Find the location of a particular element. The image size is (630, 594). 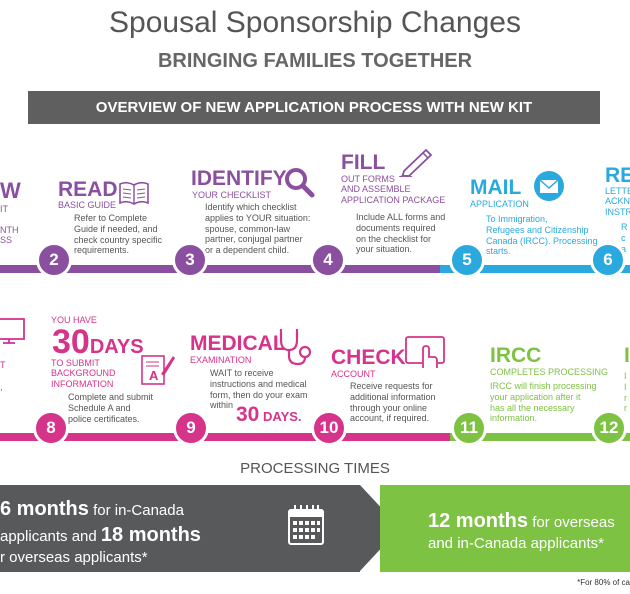

step1-partial-title: W is located at coordinates (10, 190).